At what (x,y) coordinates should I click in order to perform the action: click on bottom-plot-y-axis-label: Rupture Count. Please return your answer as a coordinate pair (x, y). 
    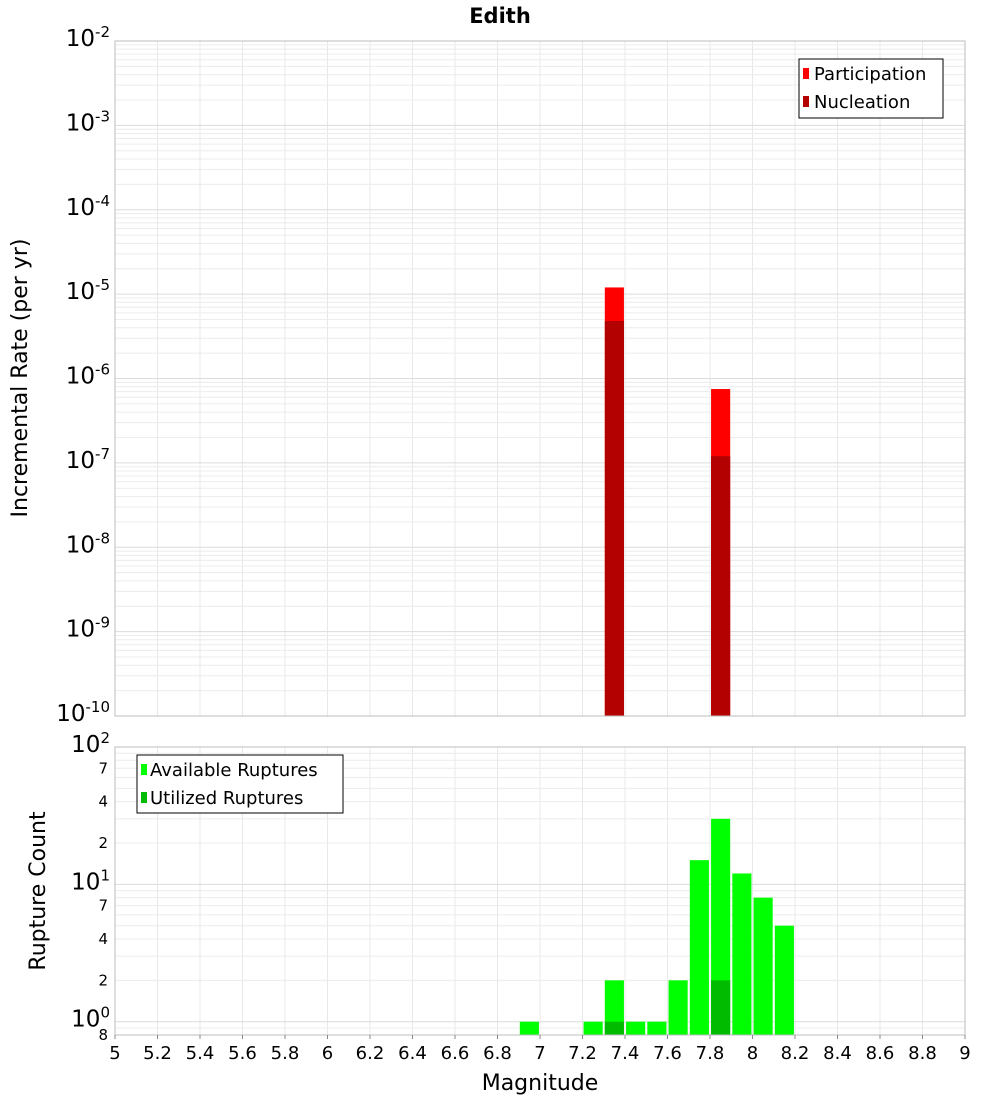
    Looking at the image, I should click on (38, 891).